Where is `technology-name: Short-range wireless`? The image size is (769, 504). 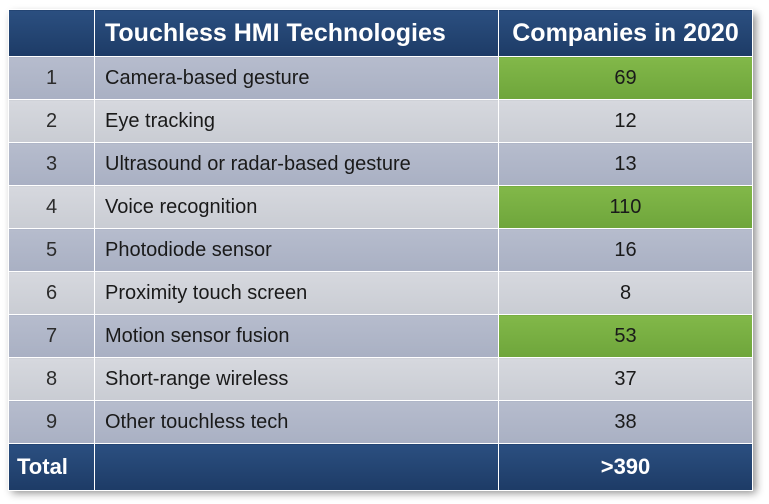
technology-name: Short-range wireless is located at coordinates (296, 379).